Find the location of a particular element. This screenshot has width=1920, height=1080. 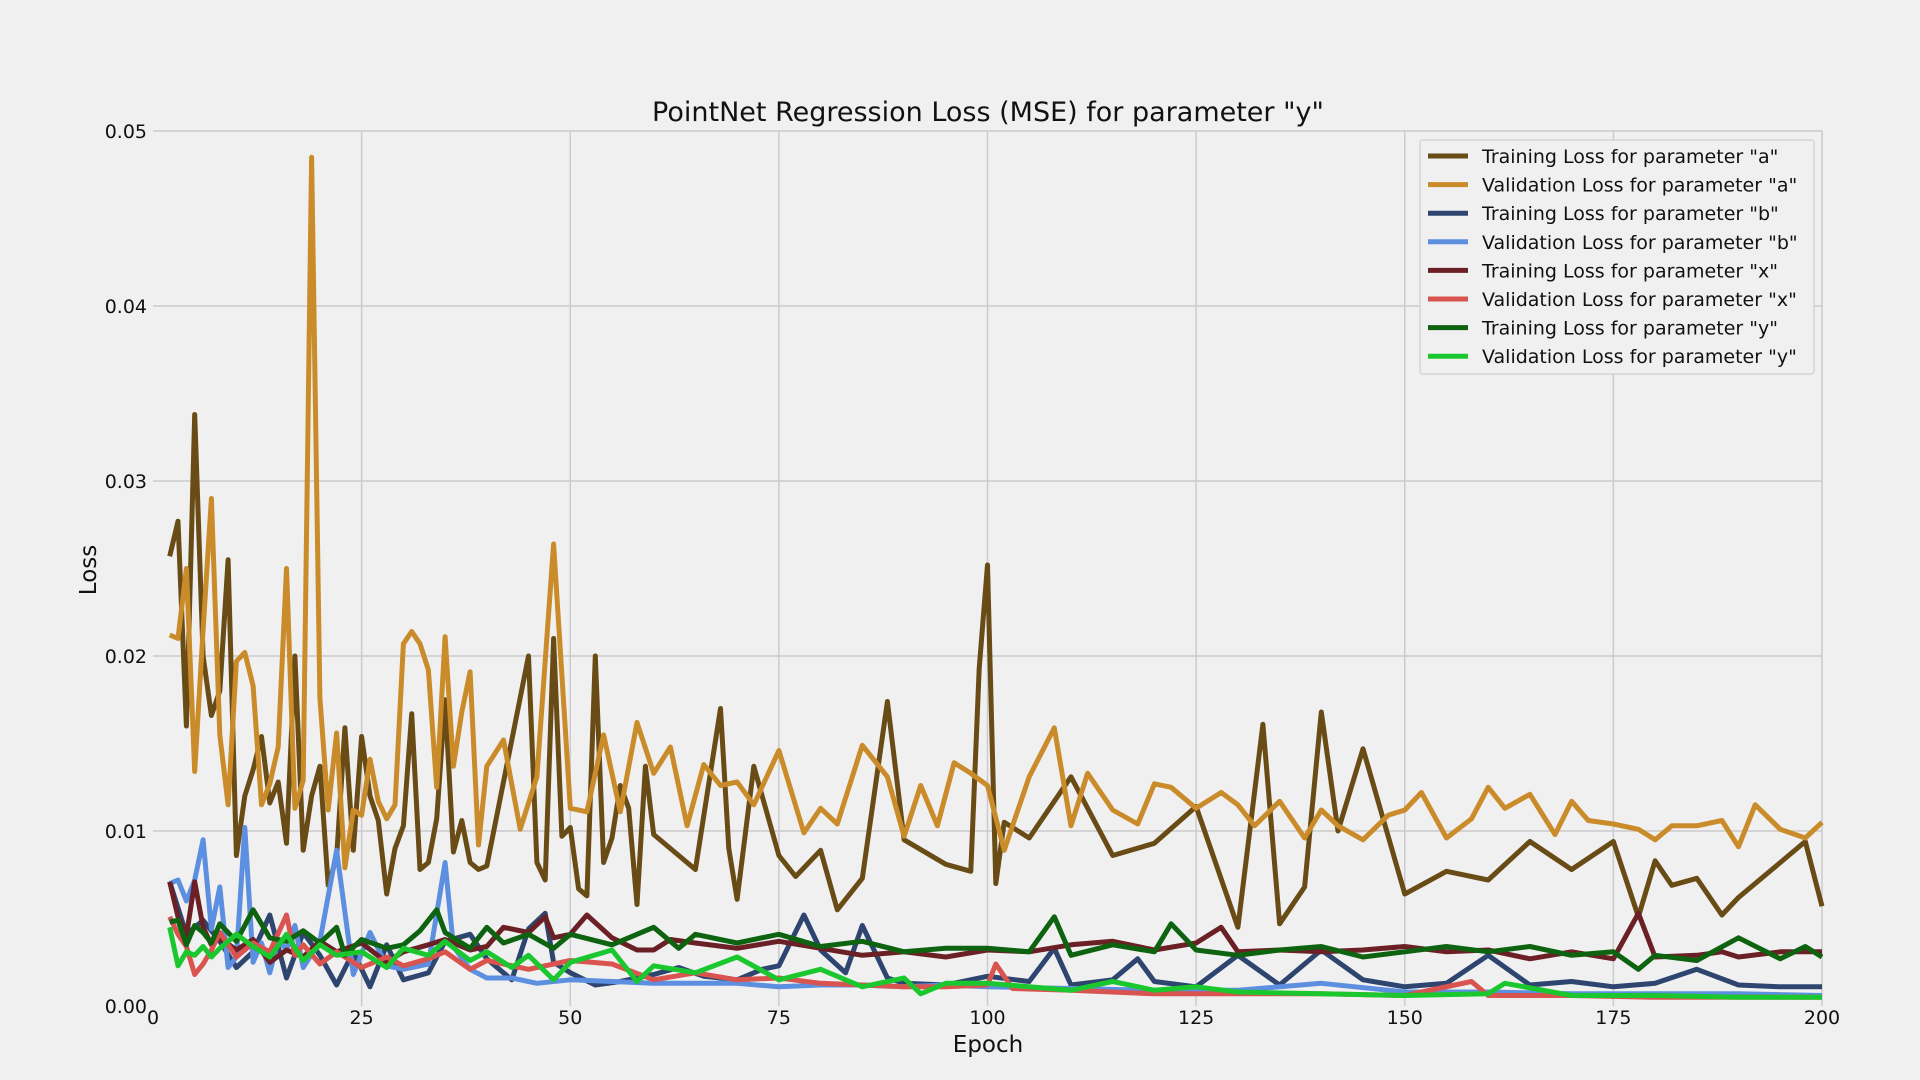

legend-entry: Training Loss for parameter "y" is located at coordinates (1629, 329).